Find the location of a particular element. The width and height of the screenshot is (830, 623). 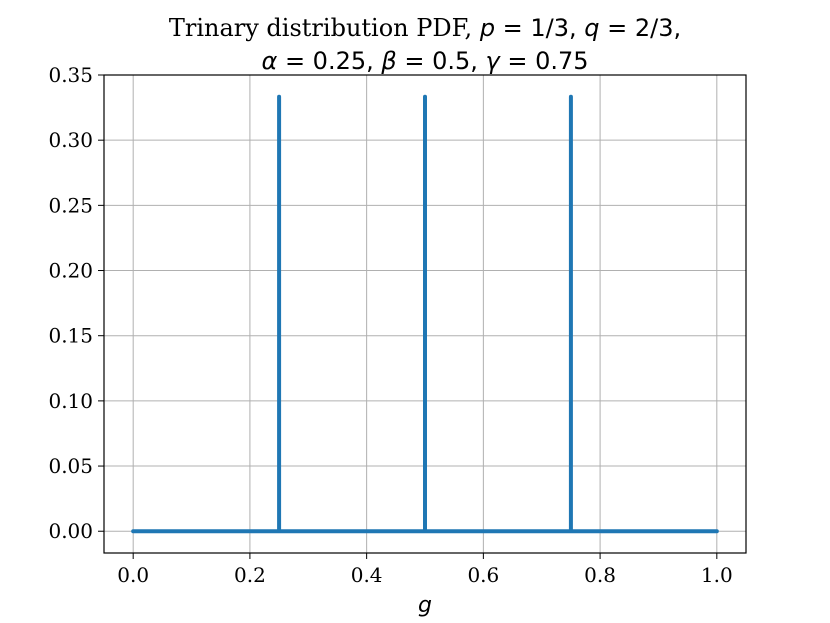

title-alpha-symbol: α is located at coordinates (269, 61).